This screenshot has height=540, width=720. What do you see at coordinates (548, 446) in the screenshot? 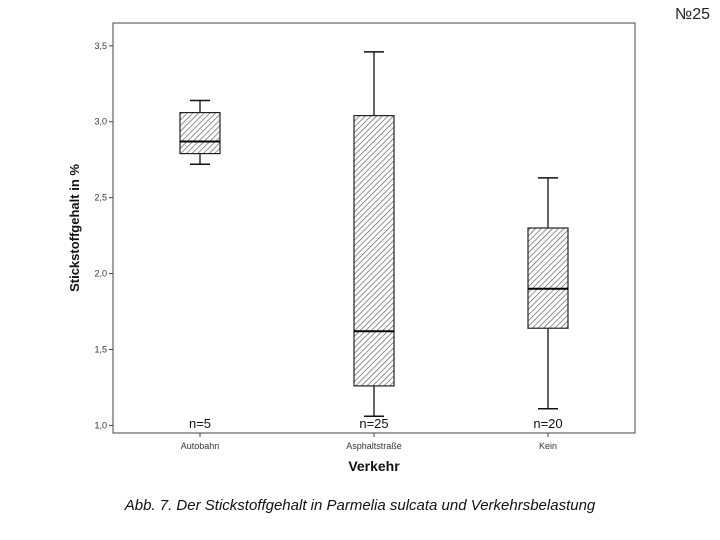
I see `x-tick-label: Kein` at bounding box center [548, 446].